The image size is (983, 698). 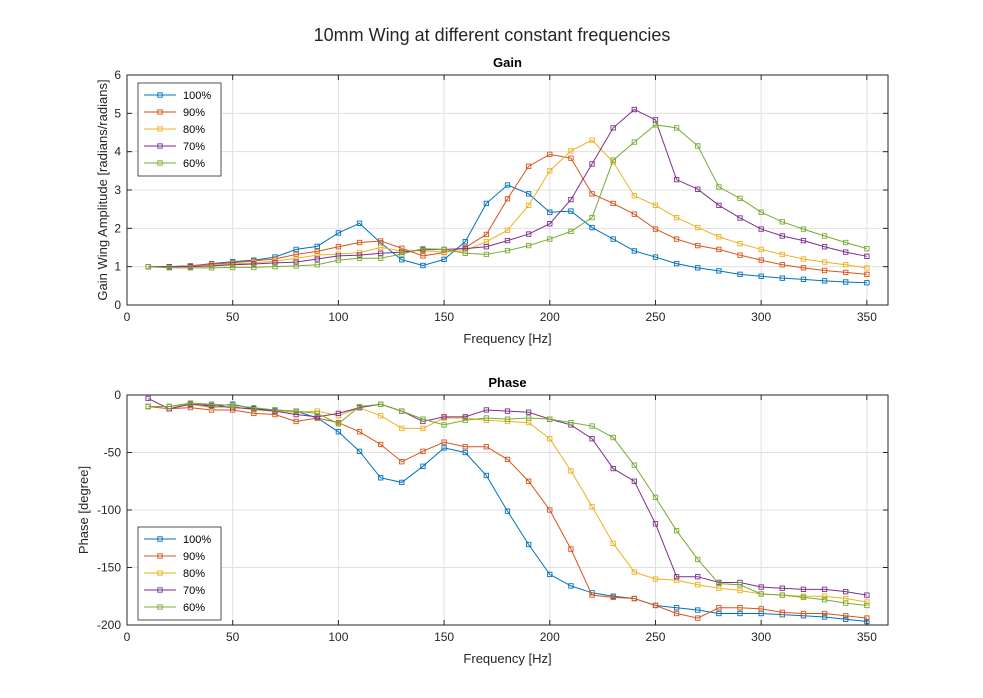 What do you see at coordinates (761, 637) in the screenshot?
I see `x-tick-label: 300` at bounding box center [761, 637].